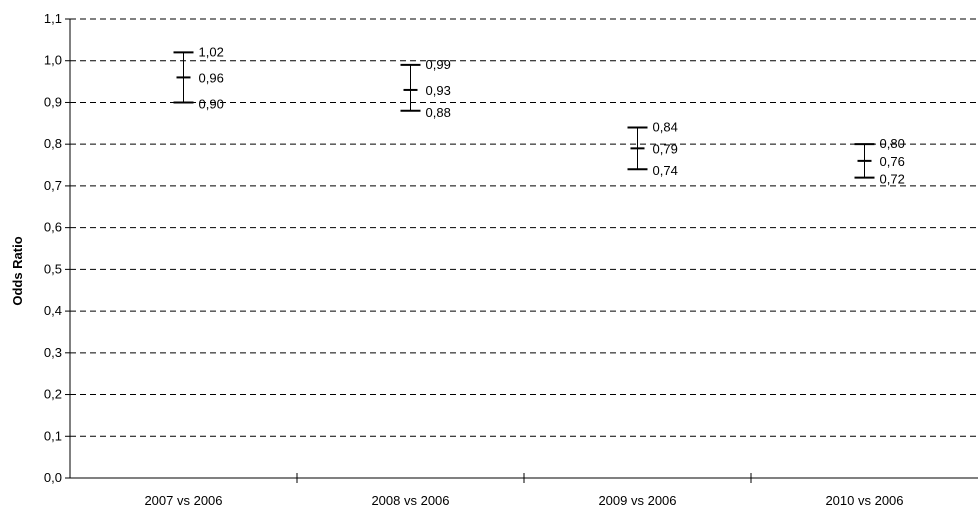  I want to click on y-tick-label: 0,7, so click(53, 185).